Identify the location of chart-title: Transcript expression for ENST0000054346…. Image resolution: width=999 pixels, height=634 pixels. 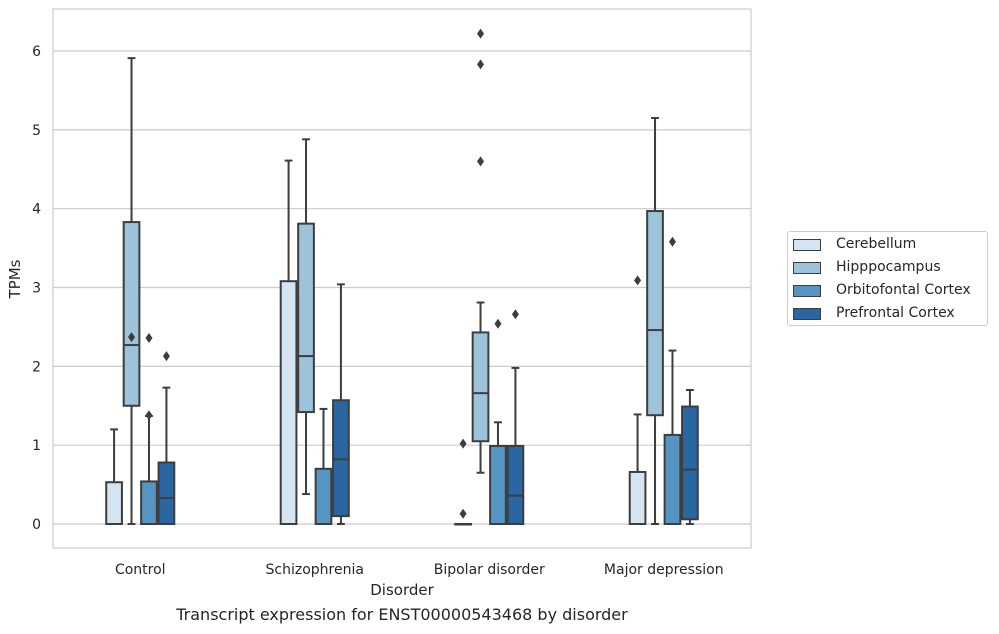
(402, 614).